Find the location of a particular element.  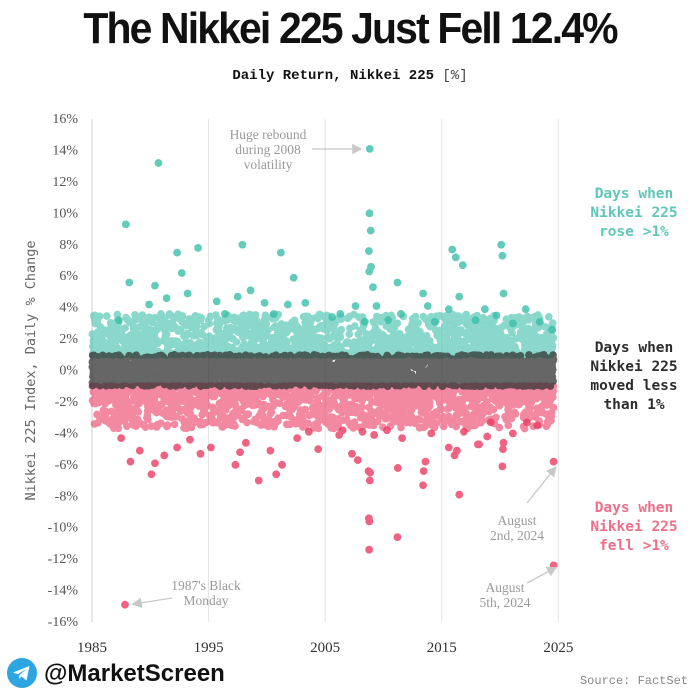

page-title: The Nikkei 225 Just Fell 12.4% is located at coordinates (350, 28).